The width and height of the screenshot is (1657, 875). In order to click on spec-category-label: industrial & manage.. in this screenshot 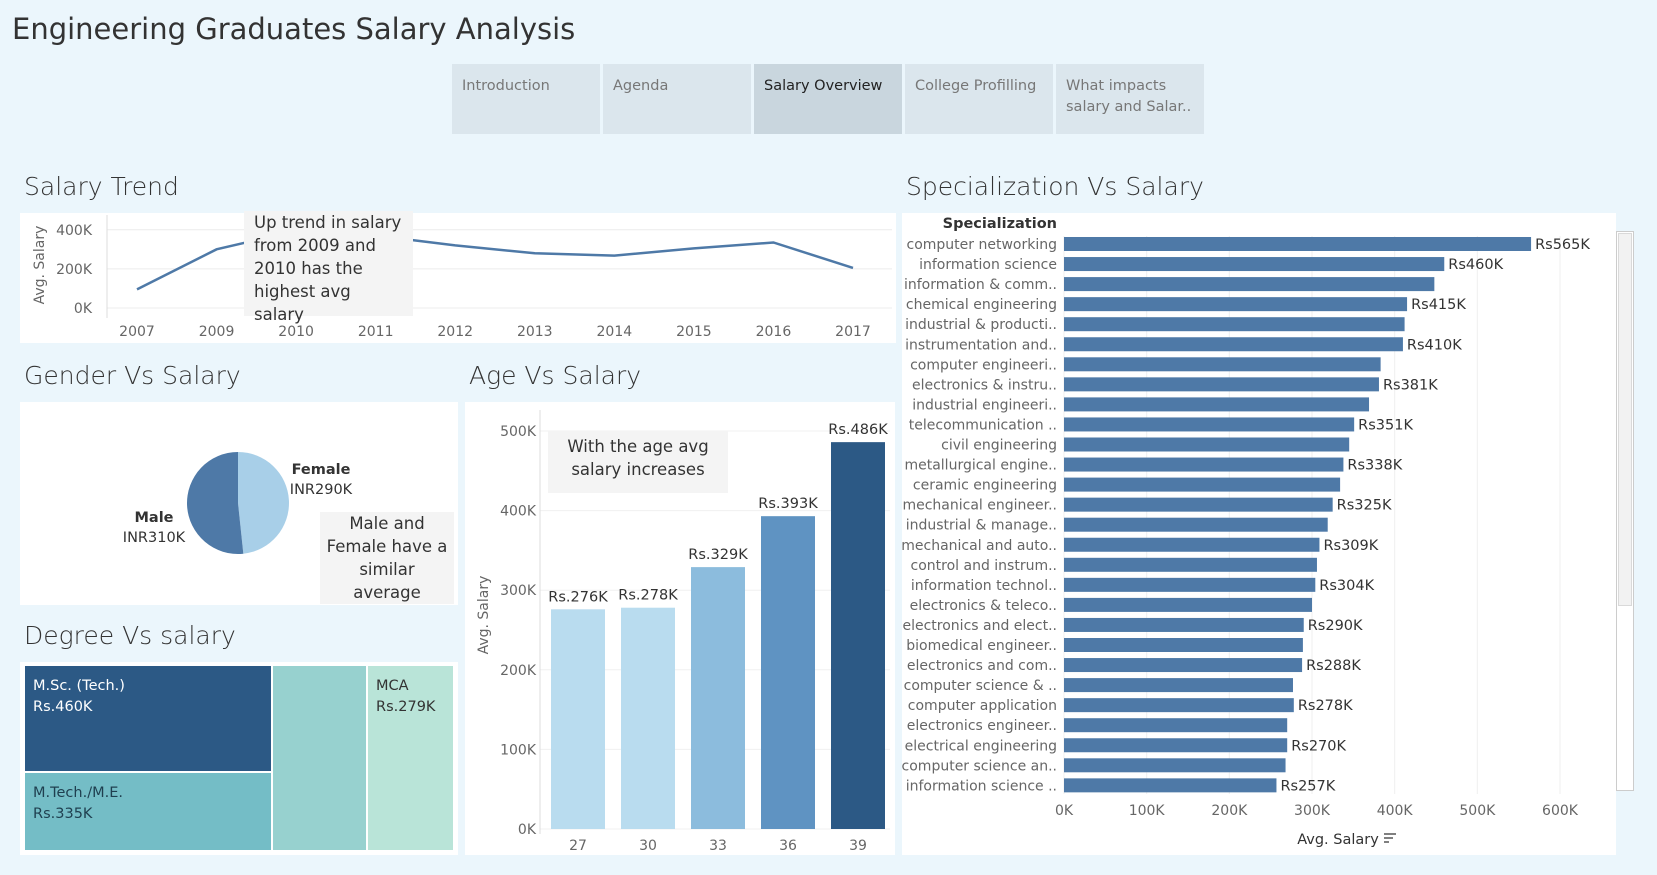, I will do `click(981, 526)`.